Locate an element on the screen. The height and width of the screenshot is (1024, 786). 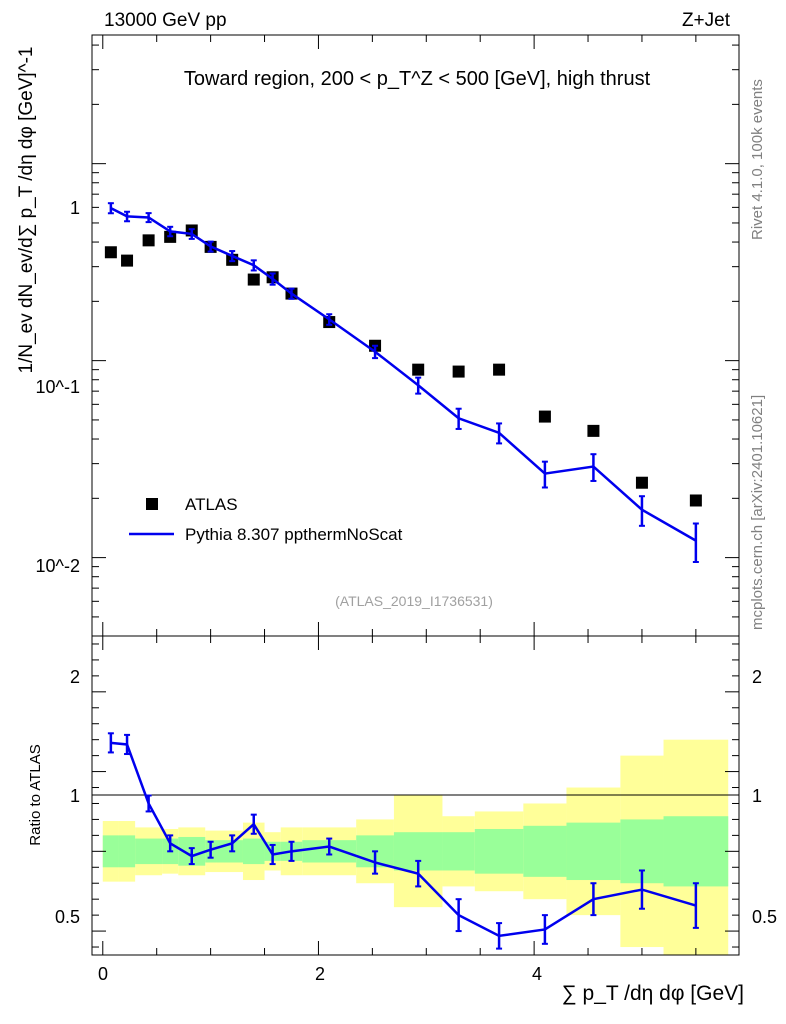
ratio-ytick-label-2: 2 is located at coordinates (75, 677).